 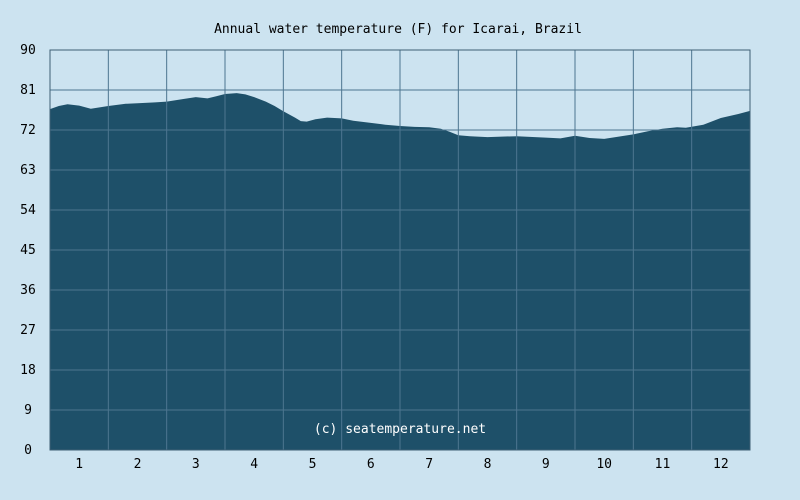 I want to click on x-tick-label: 5, so click(x=313, y=464).